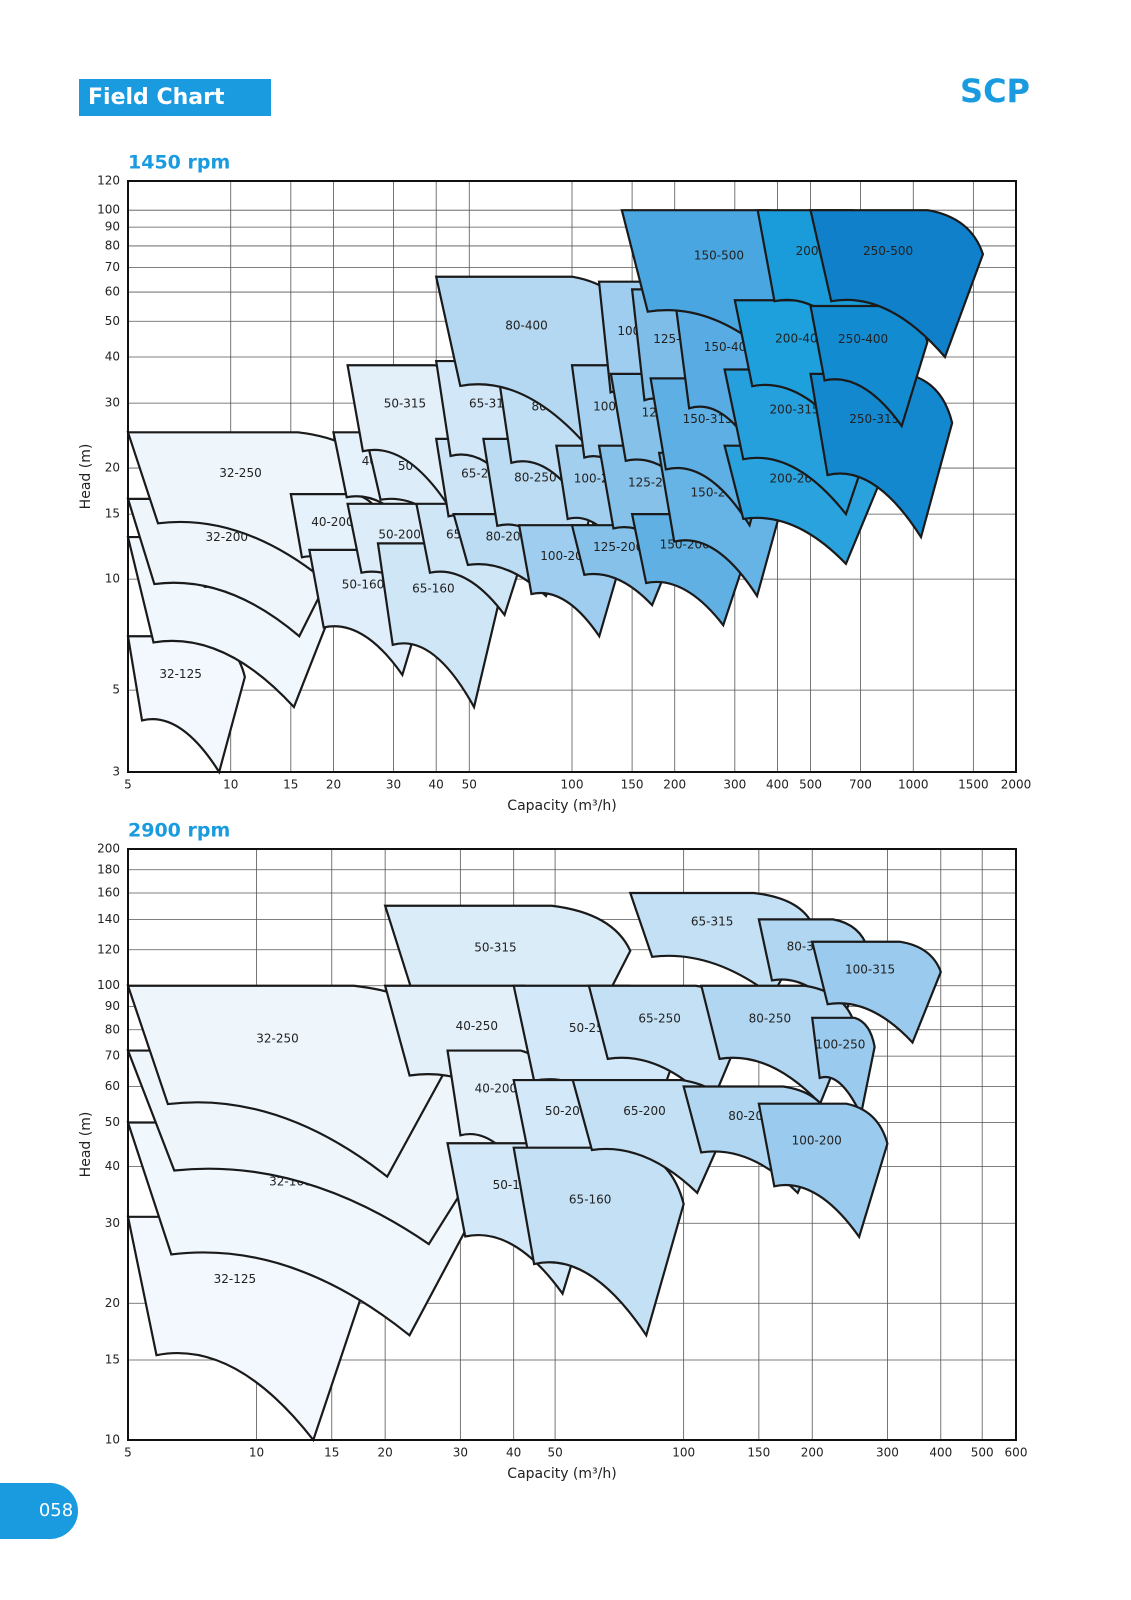 The width and height of the screenshot is (1131, 1600). I want to click on y-tick-label: 180, so click(108, 869).